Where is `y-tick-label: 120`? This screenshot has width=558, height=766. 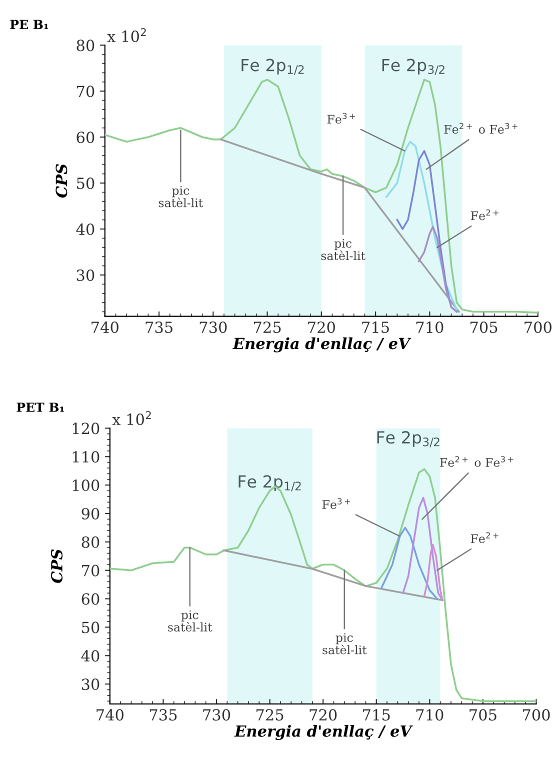
y-tick-label: 120 is located at coordinates (86, 428).